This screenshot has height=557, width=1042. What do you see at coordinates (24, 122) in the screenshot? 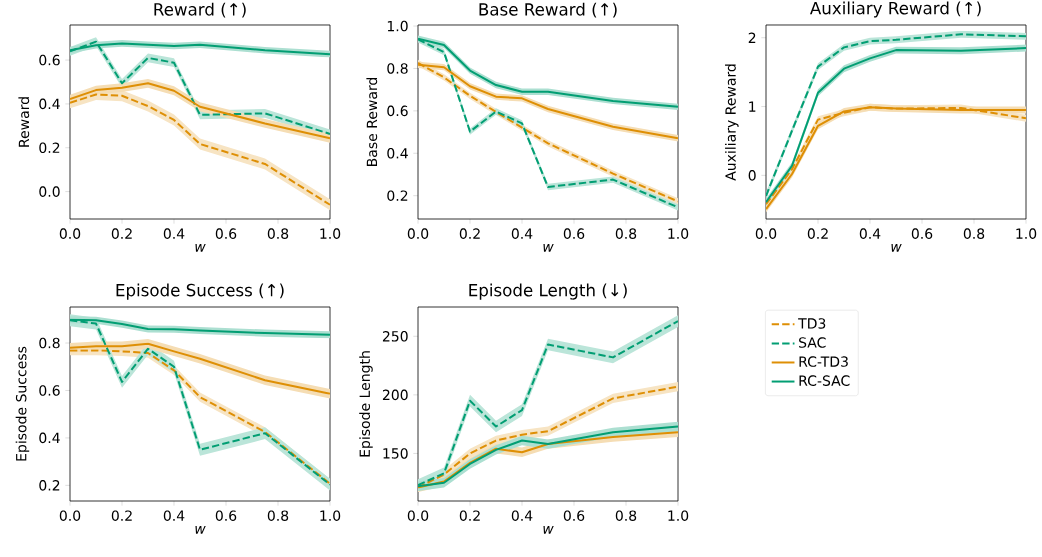
I see `y-axis-title: Reward` at bounding box center [24, 122].